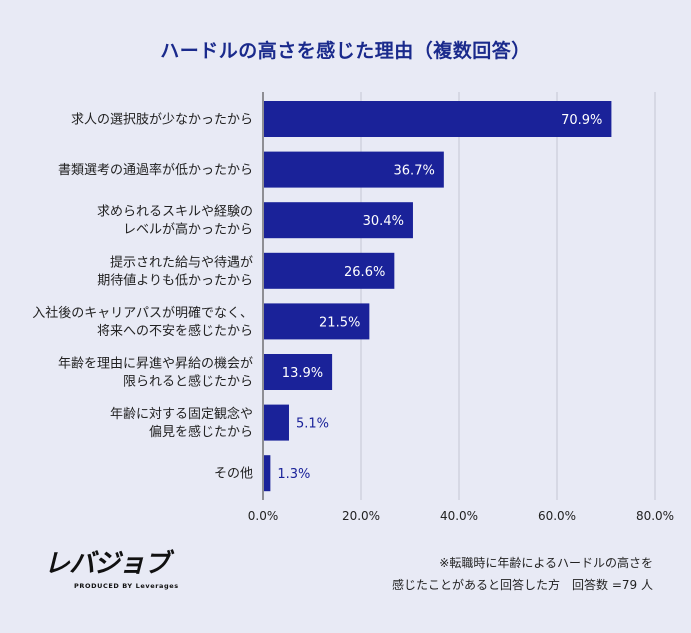 The width and height of the screenshot is (691, 633). I want to click on logo-name: レバジョブ, so click(107, 564).